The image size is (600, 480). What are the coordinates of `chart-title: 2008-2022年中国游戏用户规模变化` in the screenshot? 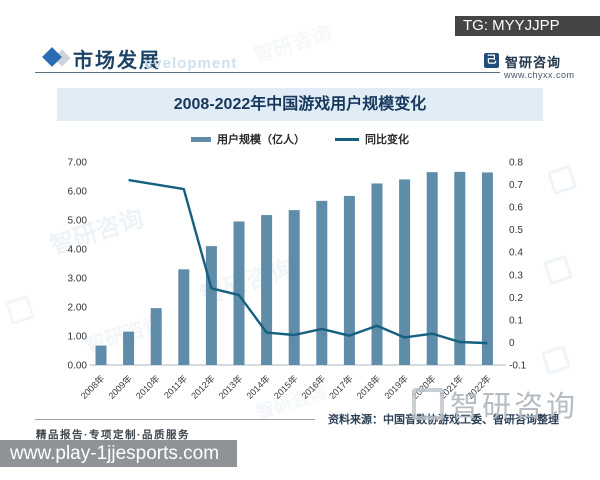 It's located at (300, 104).